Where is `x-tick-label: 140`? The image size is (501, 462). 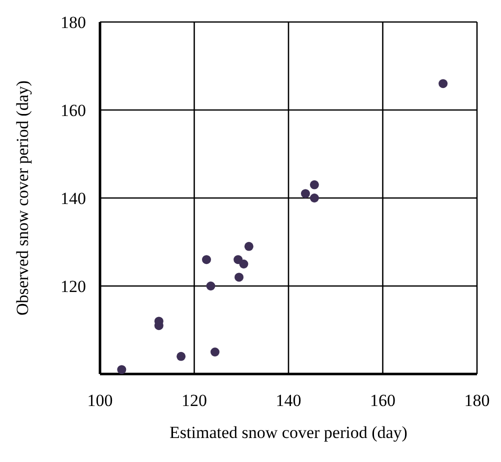
x-tick-label: 140 is located at coordinates (289, 400).